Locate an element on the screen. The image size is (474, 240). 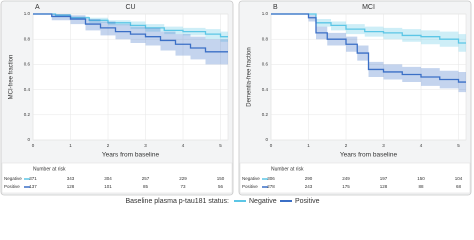
risk-count: 68 is located at coordinates (459, 186).